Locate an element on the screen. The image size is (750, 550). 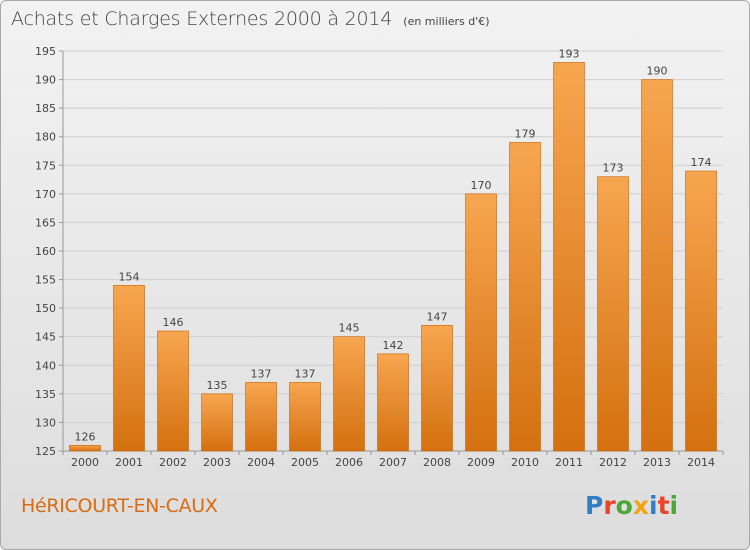
logo-letter: r is located at coordinates (609, 505).